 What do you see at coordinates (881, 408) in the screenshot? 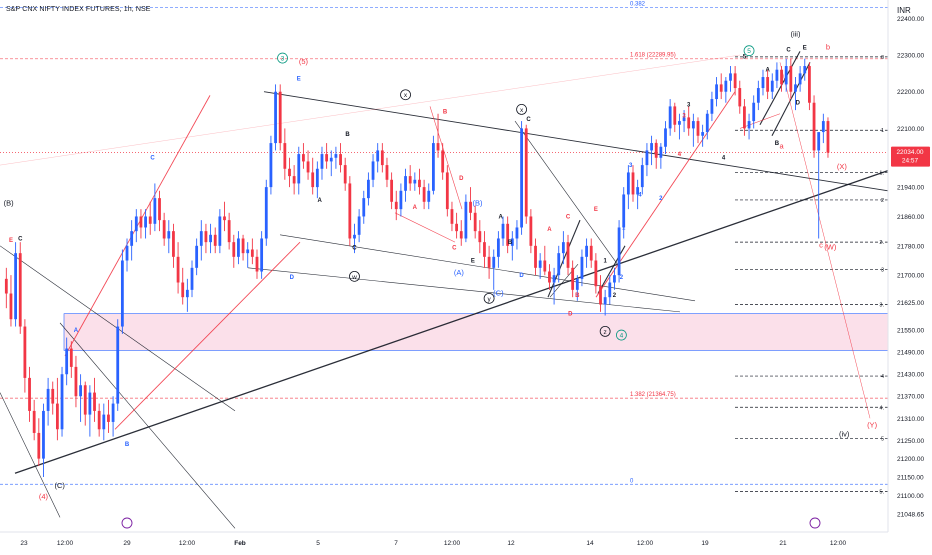
I see `extension-level-label: 4.` at bounding box center [881, 408].